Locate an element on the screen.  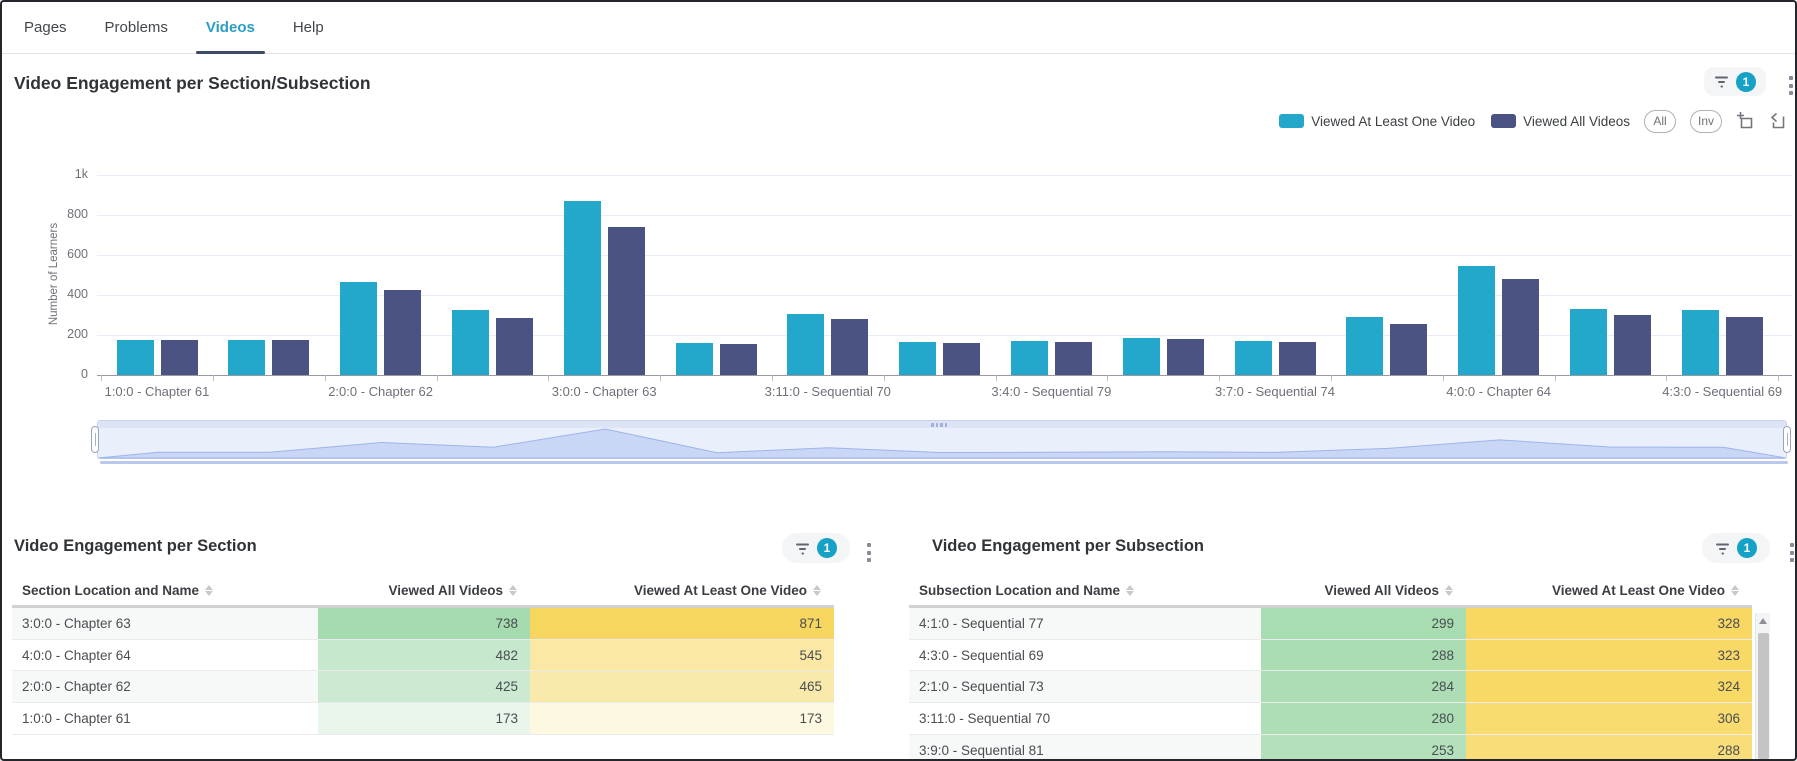
cell-location-name: 4:1:0 - Sequential 77 is located at coordinates (1085, 623).